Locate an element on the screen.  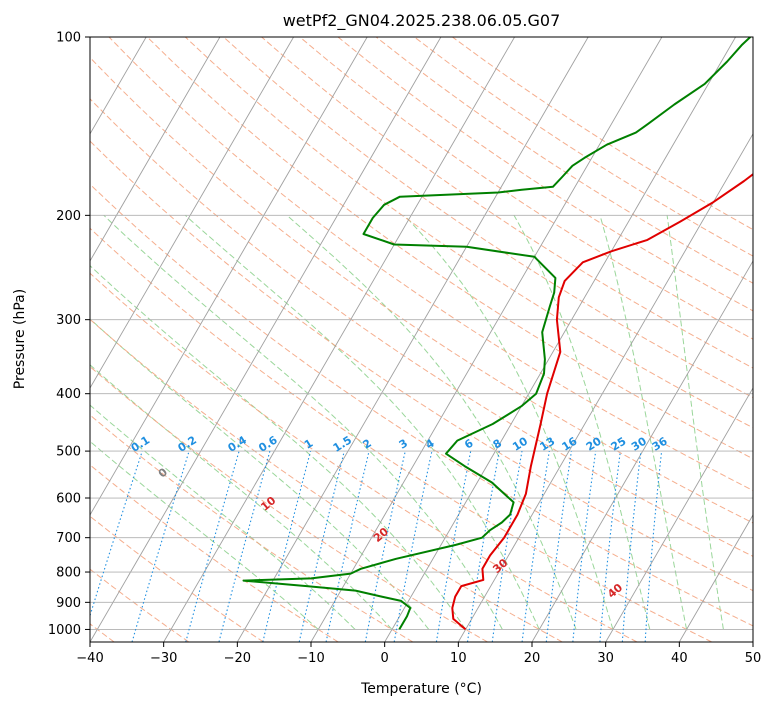
chart-title: wetPf2_GN04.2025.238.06.05.G07 is located at coordinates (422, 21).